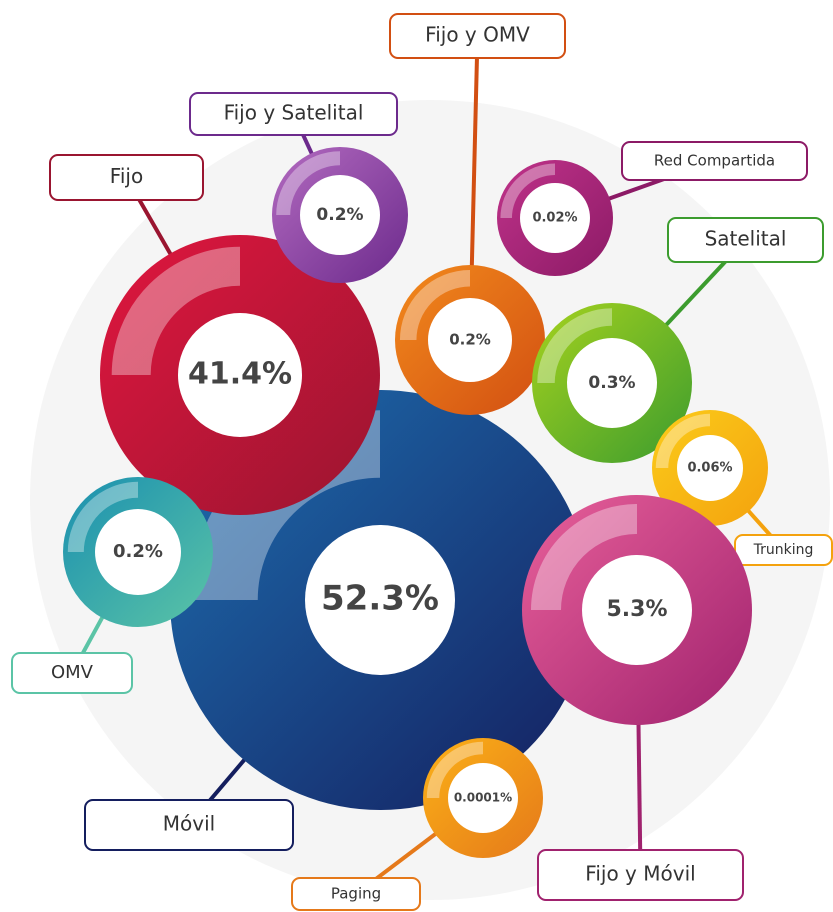 This screenshot has width=833, height=912. I want to click on bubble-value: 5.3%, so click(636, 609).